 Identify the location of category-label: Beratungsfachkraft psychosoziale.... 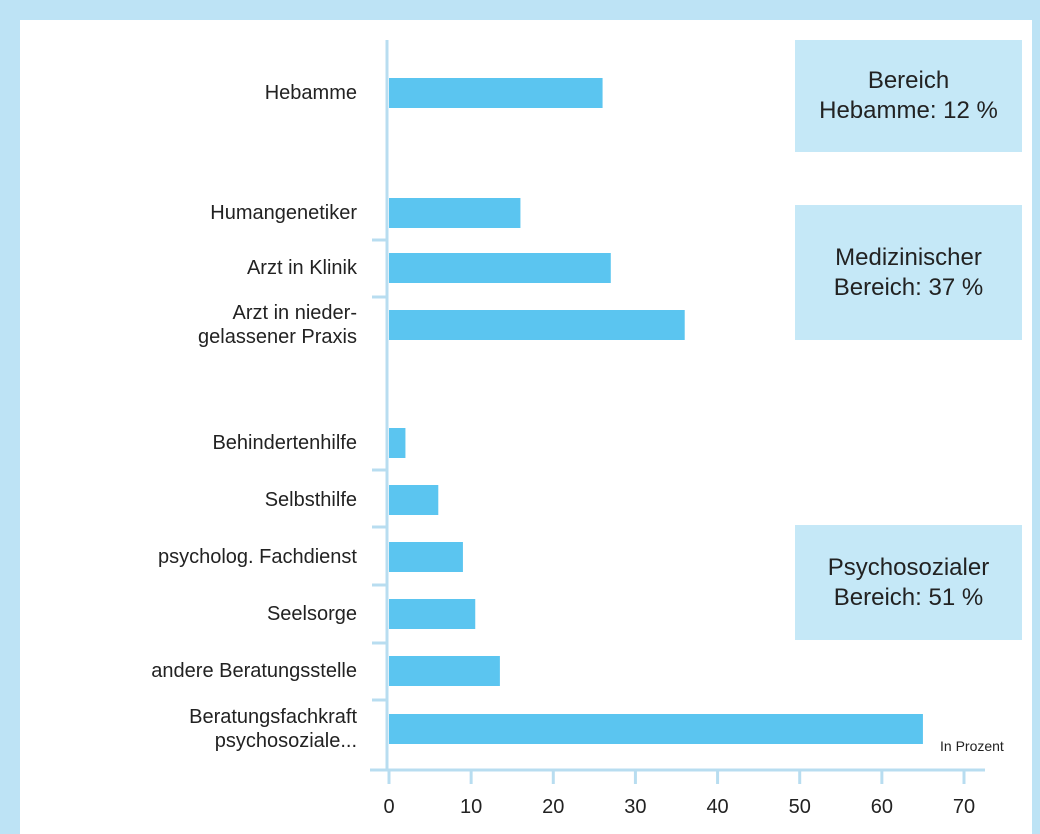
(273, 729).